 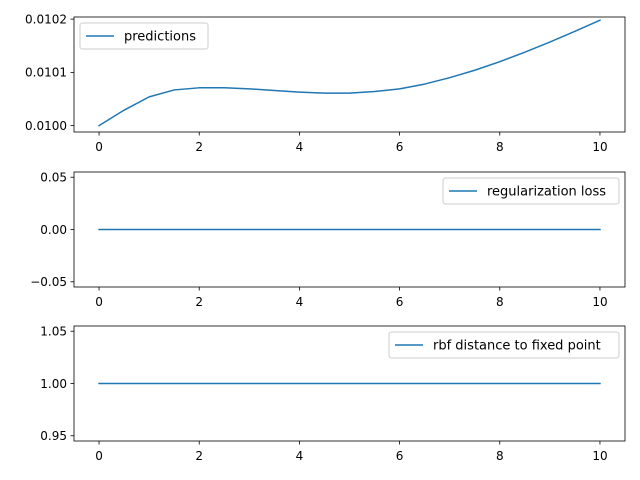 I want to click on y-tick-label: 0.95, so click(x=53, y=436).